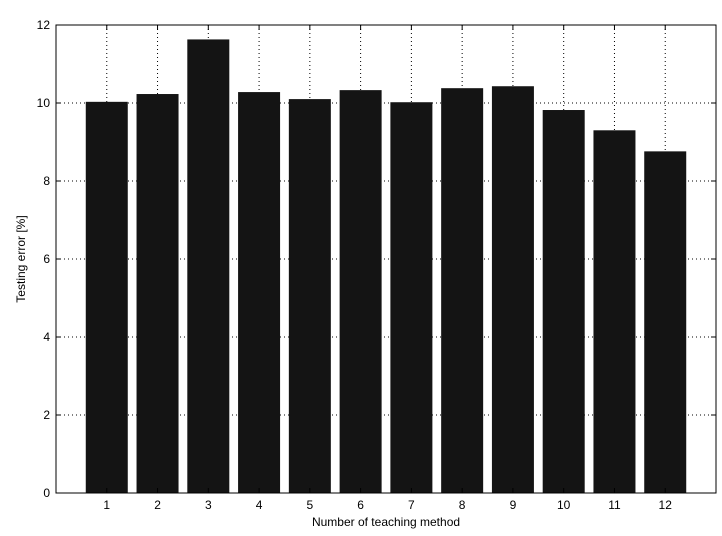  What do you see at coordinates (310, 505) in the screenshot?
I see `x-tick-label: 5` at bounding box center [310, 505].